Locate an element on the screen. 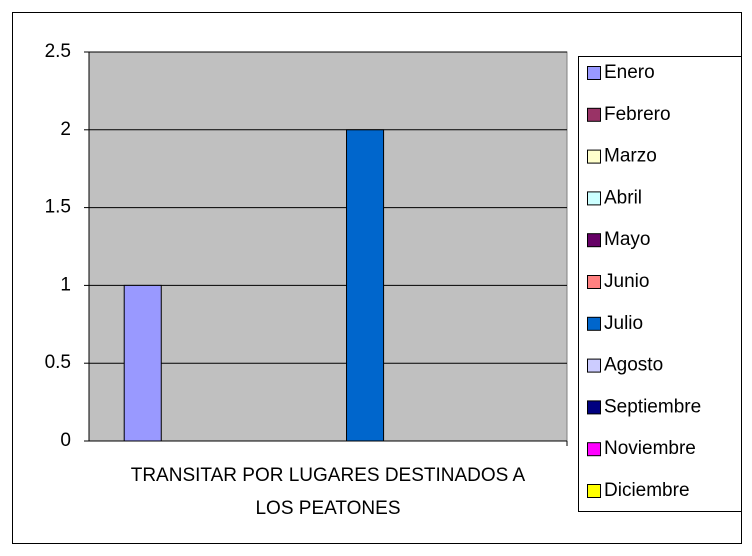  legend-label: Julio is located at coordinates (623, 323).